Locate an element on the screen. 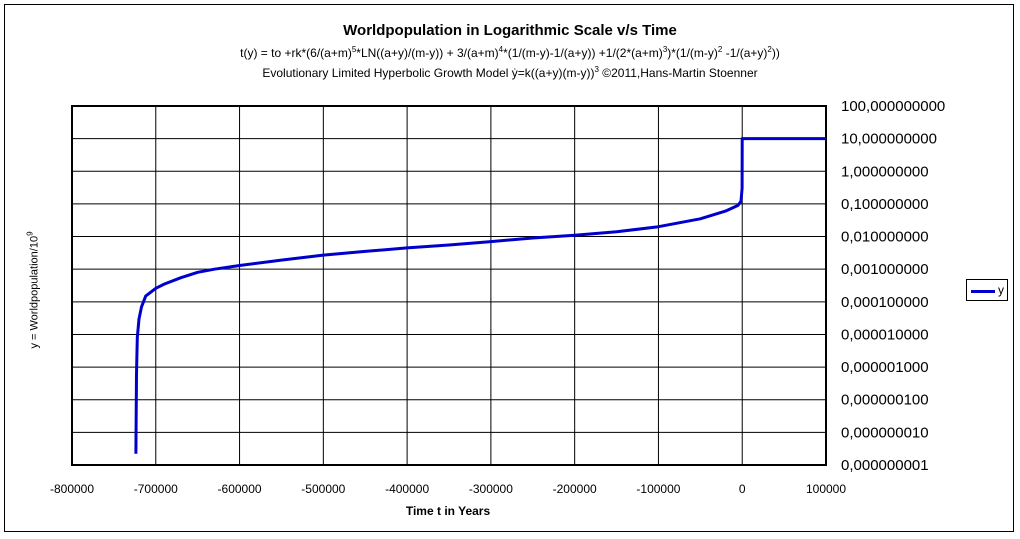 The width and height of the screenshot is (1020, 539). x-tick-label: -100000 is located at coordinates (658, 489).